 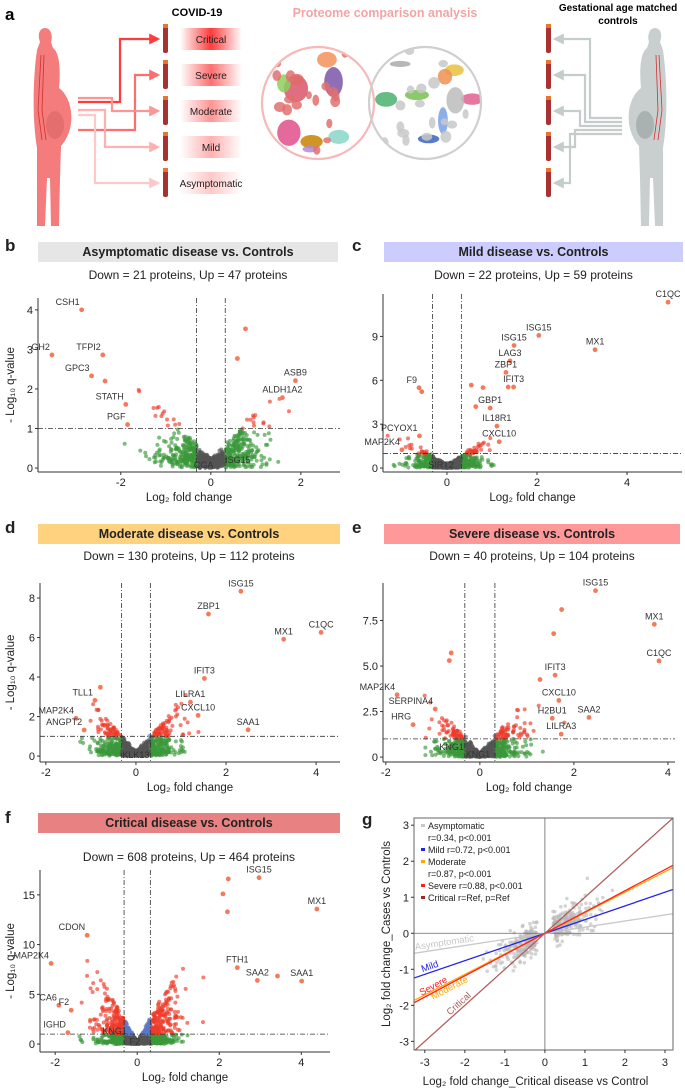 I want to click on blood-tube-cap-icon, so click(x=165, y=26).